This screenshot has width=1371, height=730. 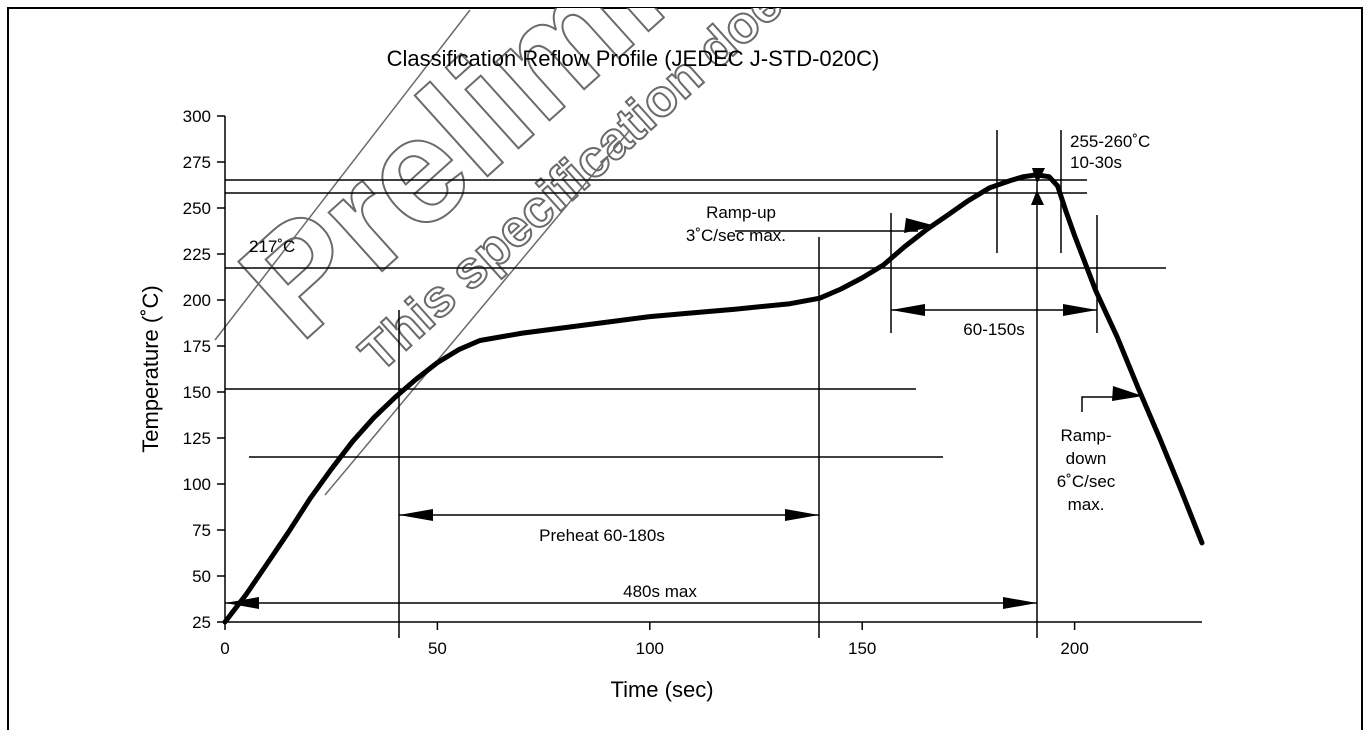 What do you see at coordinates (802, 515) in the screenshot?
I see `arrow-preheat-right` at bounding box center [802, 515].